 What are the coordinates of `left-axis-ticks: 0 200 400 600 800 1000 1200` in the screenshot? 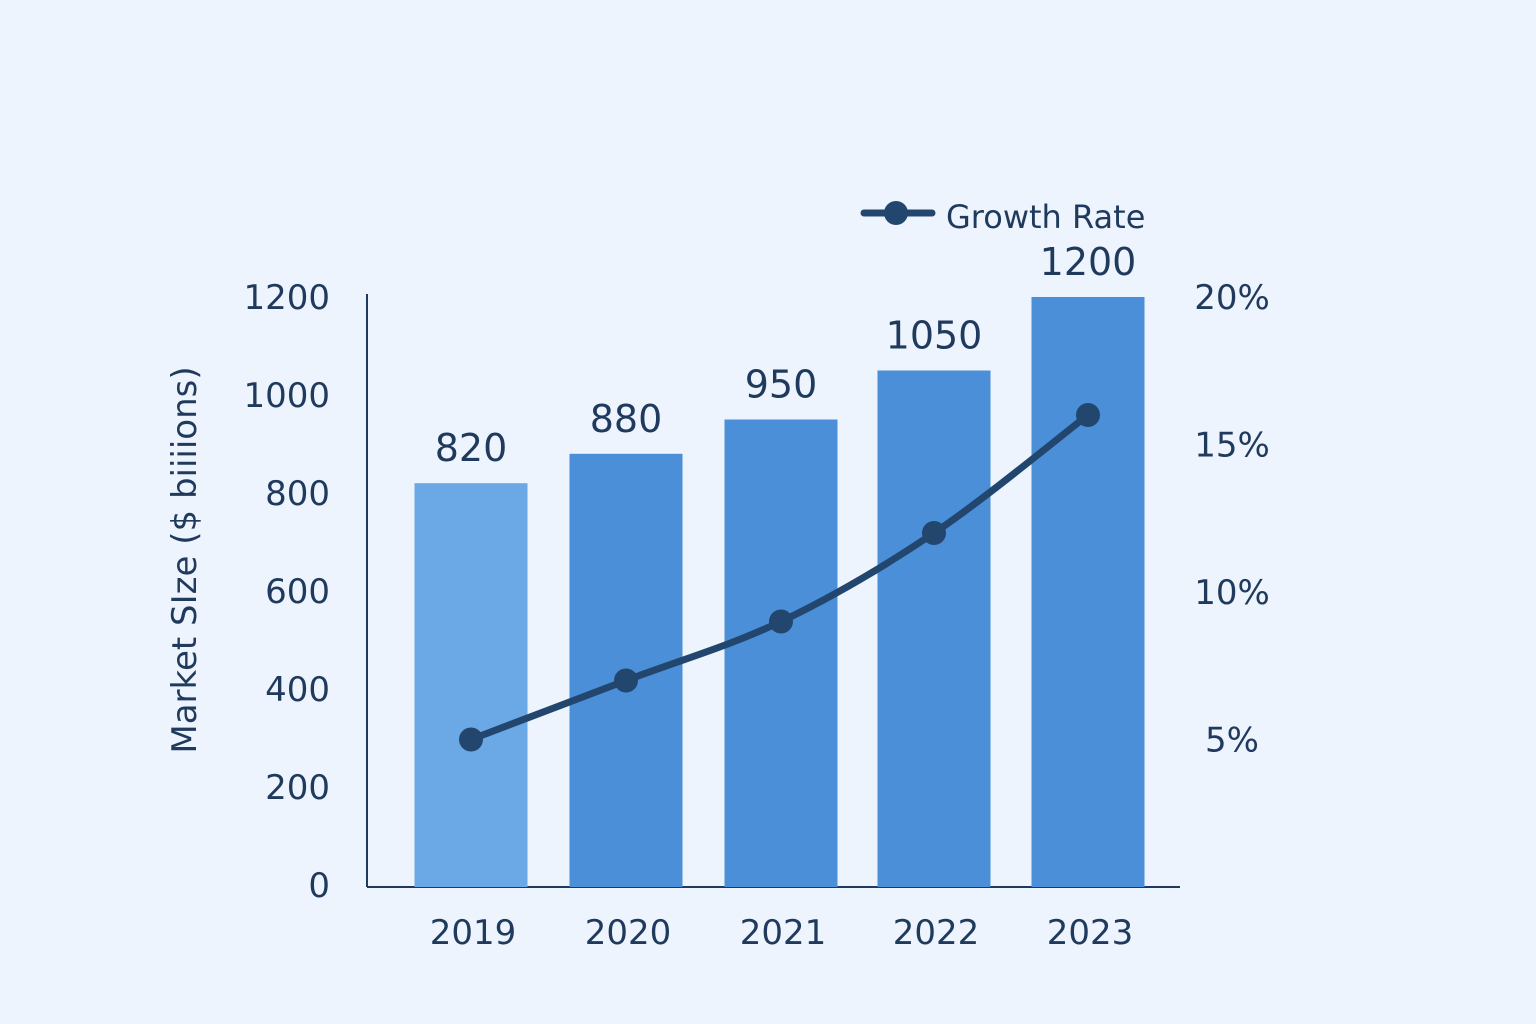 It's located at (286, 592).